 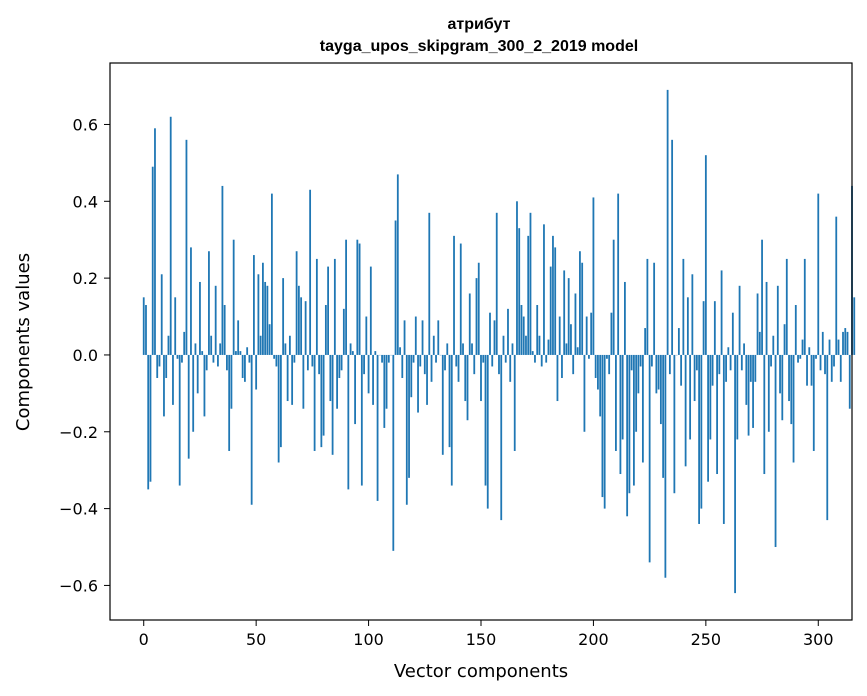 I want to click on y-tick-label: 0.0, so click(x=85, y=355).